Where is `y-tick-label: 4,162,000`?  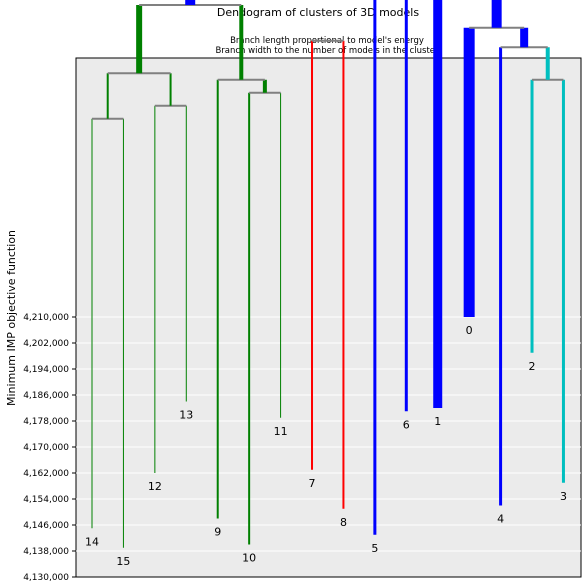 y-tick-label: 4,162,000 is located at coordinates (46, 474).